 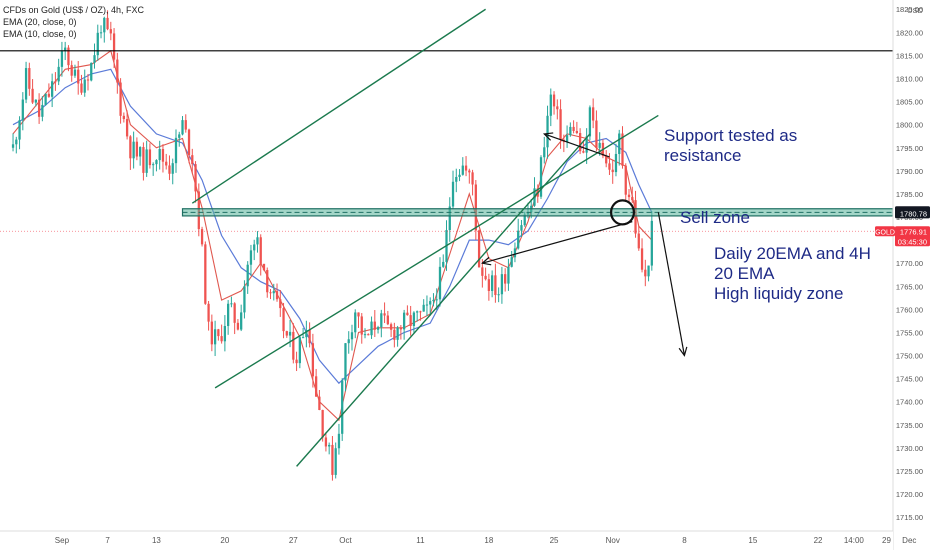 I want to click on time-tick-label: Oct, so click(x=345, y=540).